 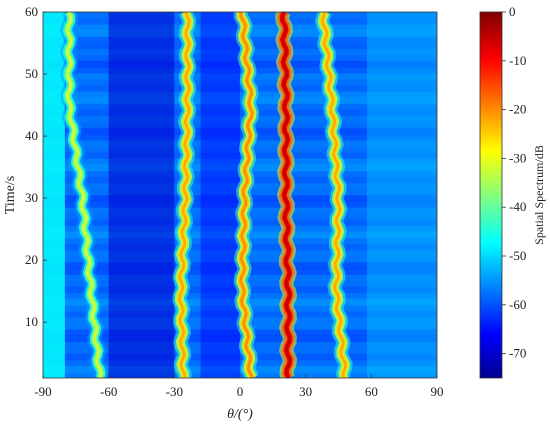 I want to click on y-axis-label: Time/s, so click(x=10, y=195).